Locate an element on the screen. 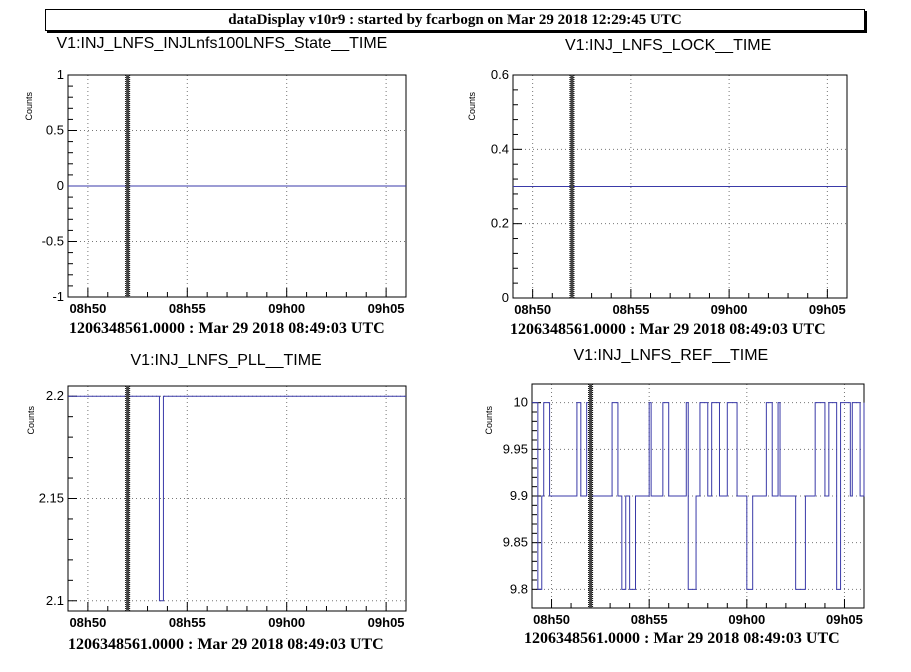  y-tick-label: 9.9 is located at coordinates (519, 495).